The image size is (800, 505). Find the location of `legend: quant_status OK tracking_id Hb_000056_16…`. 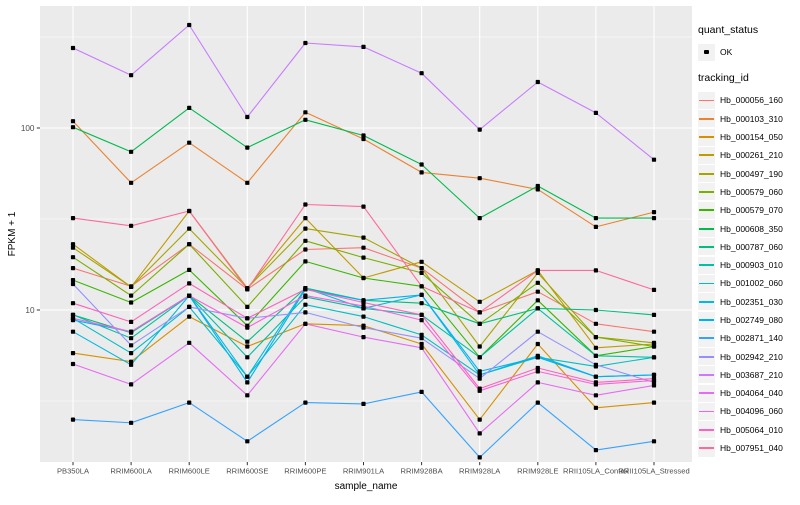

legend: quant_status OK tracking_id Hb_000056_16… is located at coordinates (748, 246).